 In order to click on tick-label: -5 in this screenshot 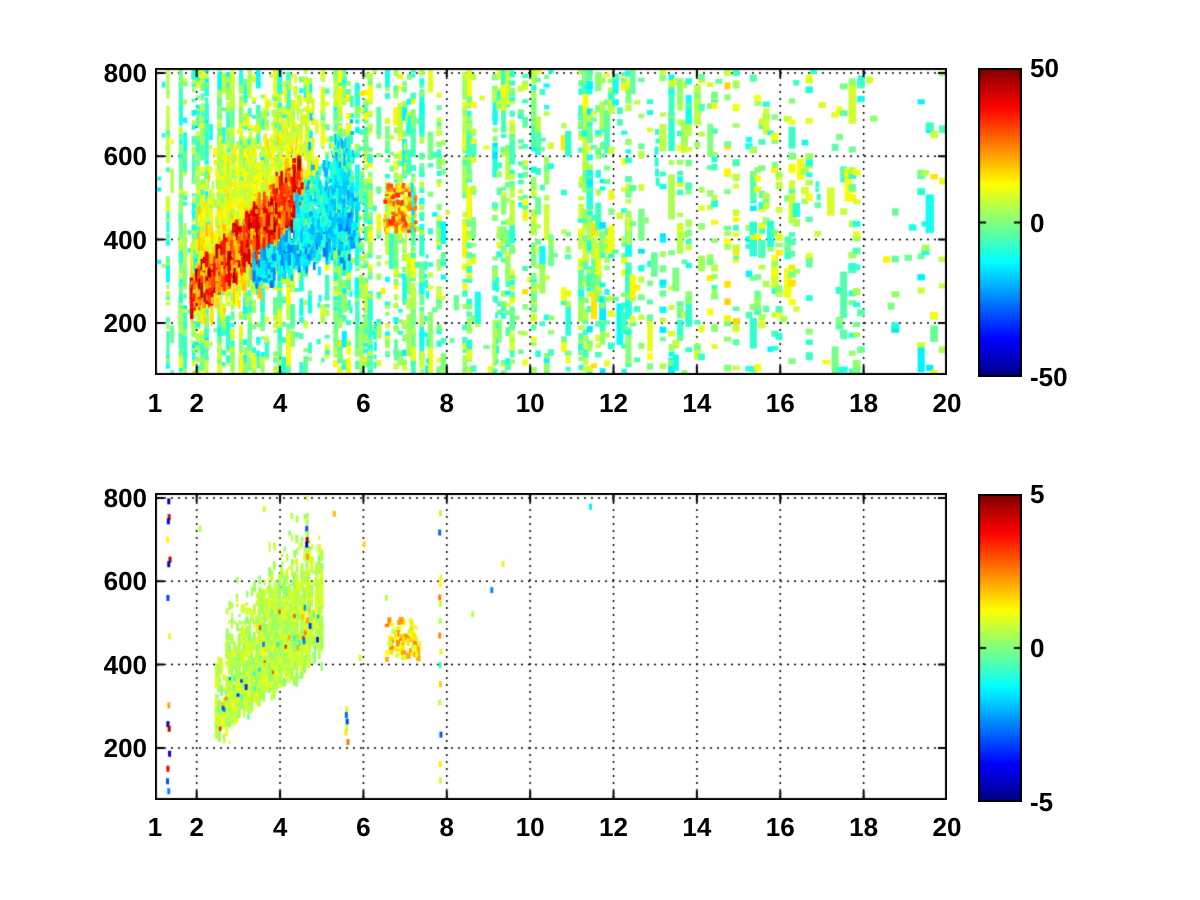, I will do `click(1042, 802)`.